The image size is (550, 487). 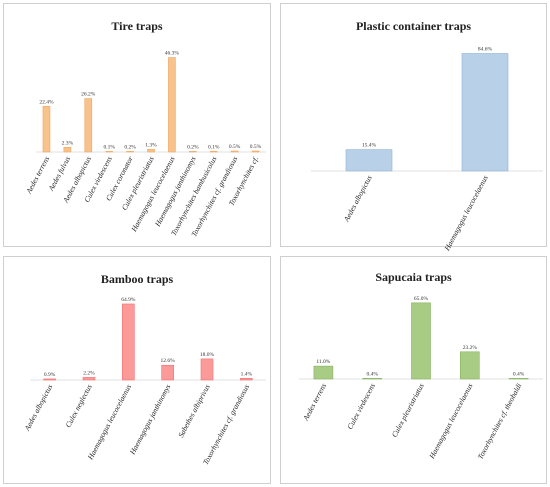 What do you see at coordinates (172, 54) in the screenshot?
I see `data-label: 46.3%` at bounding box center [172, 54].